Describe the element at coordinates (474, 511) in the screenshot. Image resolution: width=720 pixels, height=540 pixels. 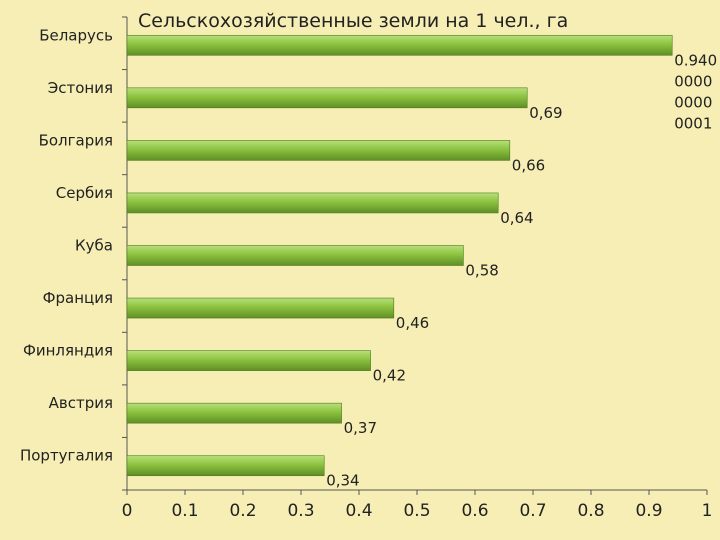
I see `x-tick-label: 0.6` at that location.